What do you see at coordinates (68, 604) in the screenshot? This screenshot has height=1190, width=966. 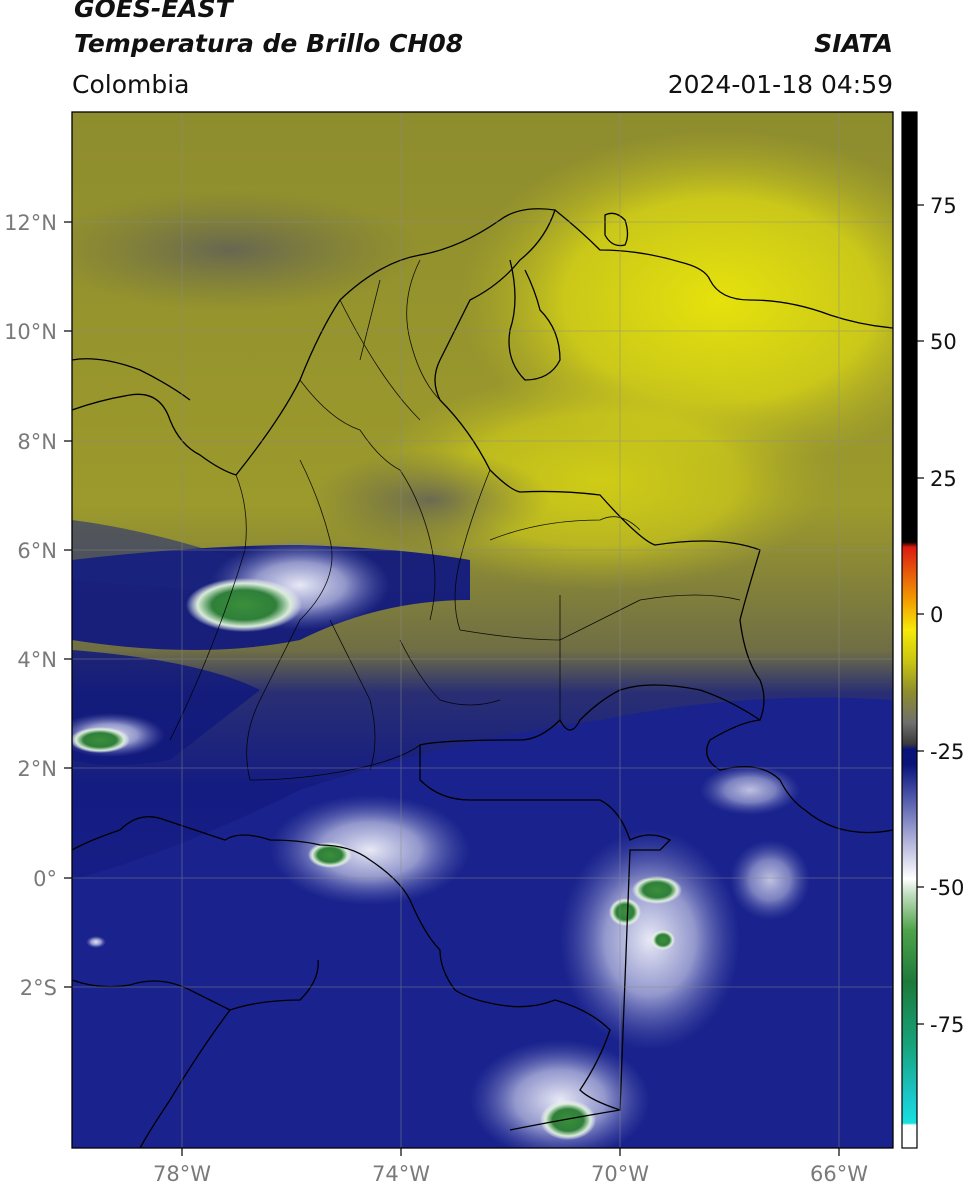 I see `lat-tick-marks` at bounding box center [68, 604].